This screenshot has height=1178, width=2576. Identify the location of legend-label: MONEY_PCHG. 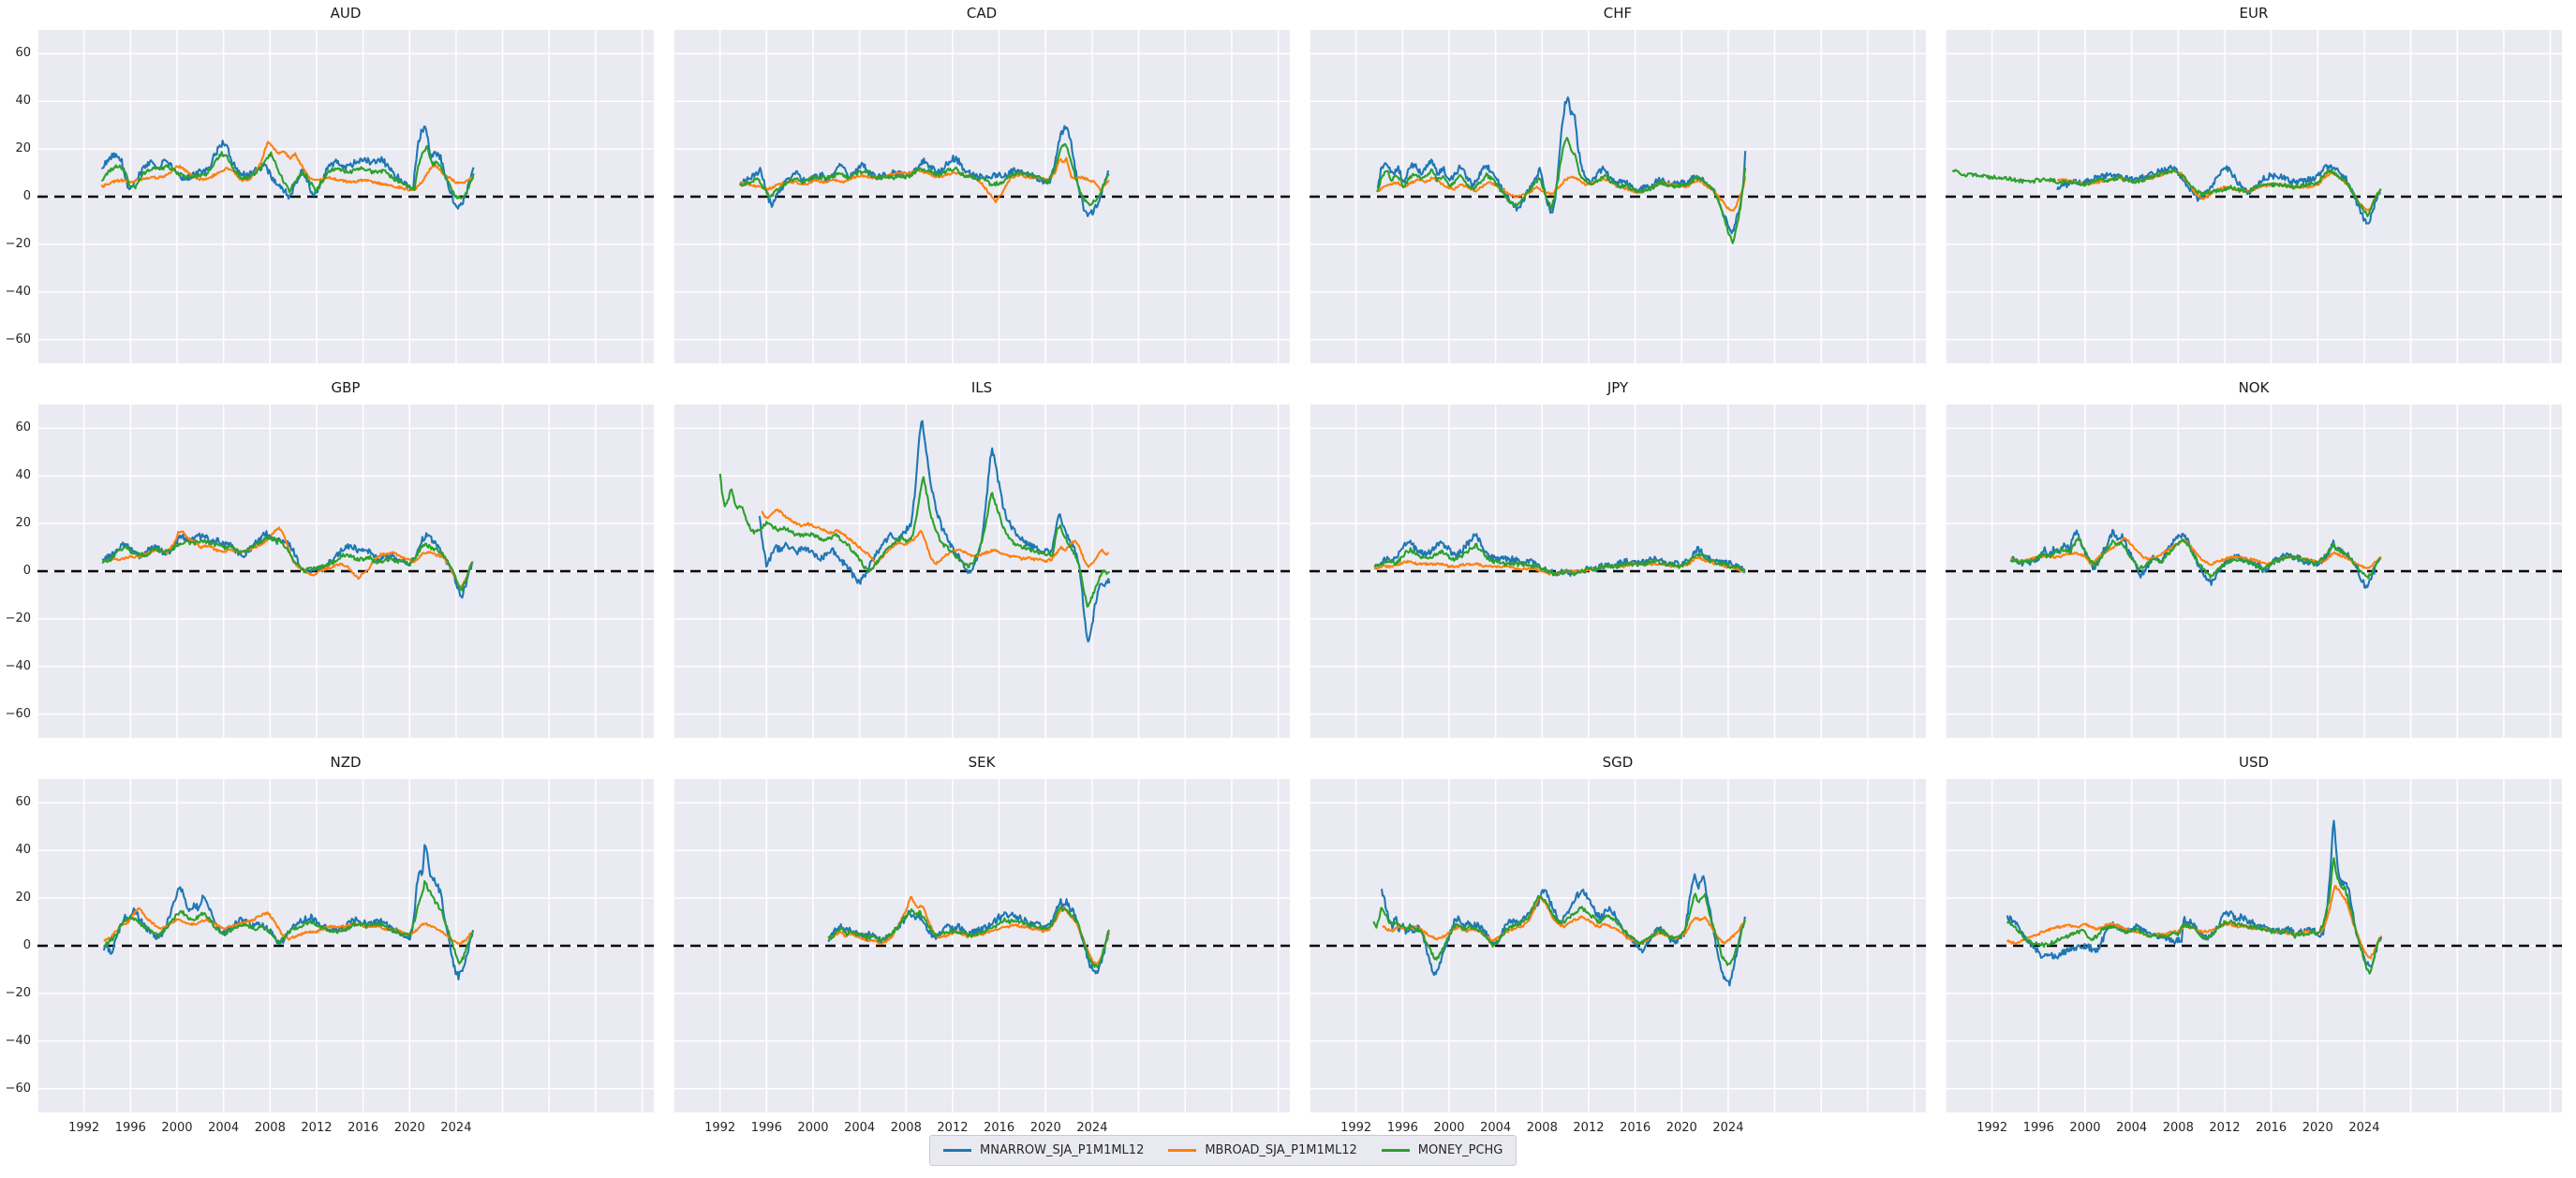
(1460, 1150).